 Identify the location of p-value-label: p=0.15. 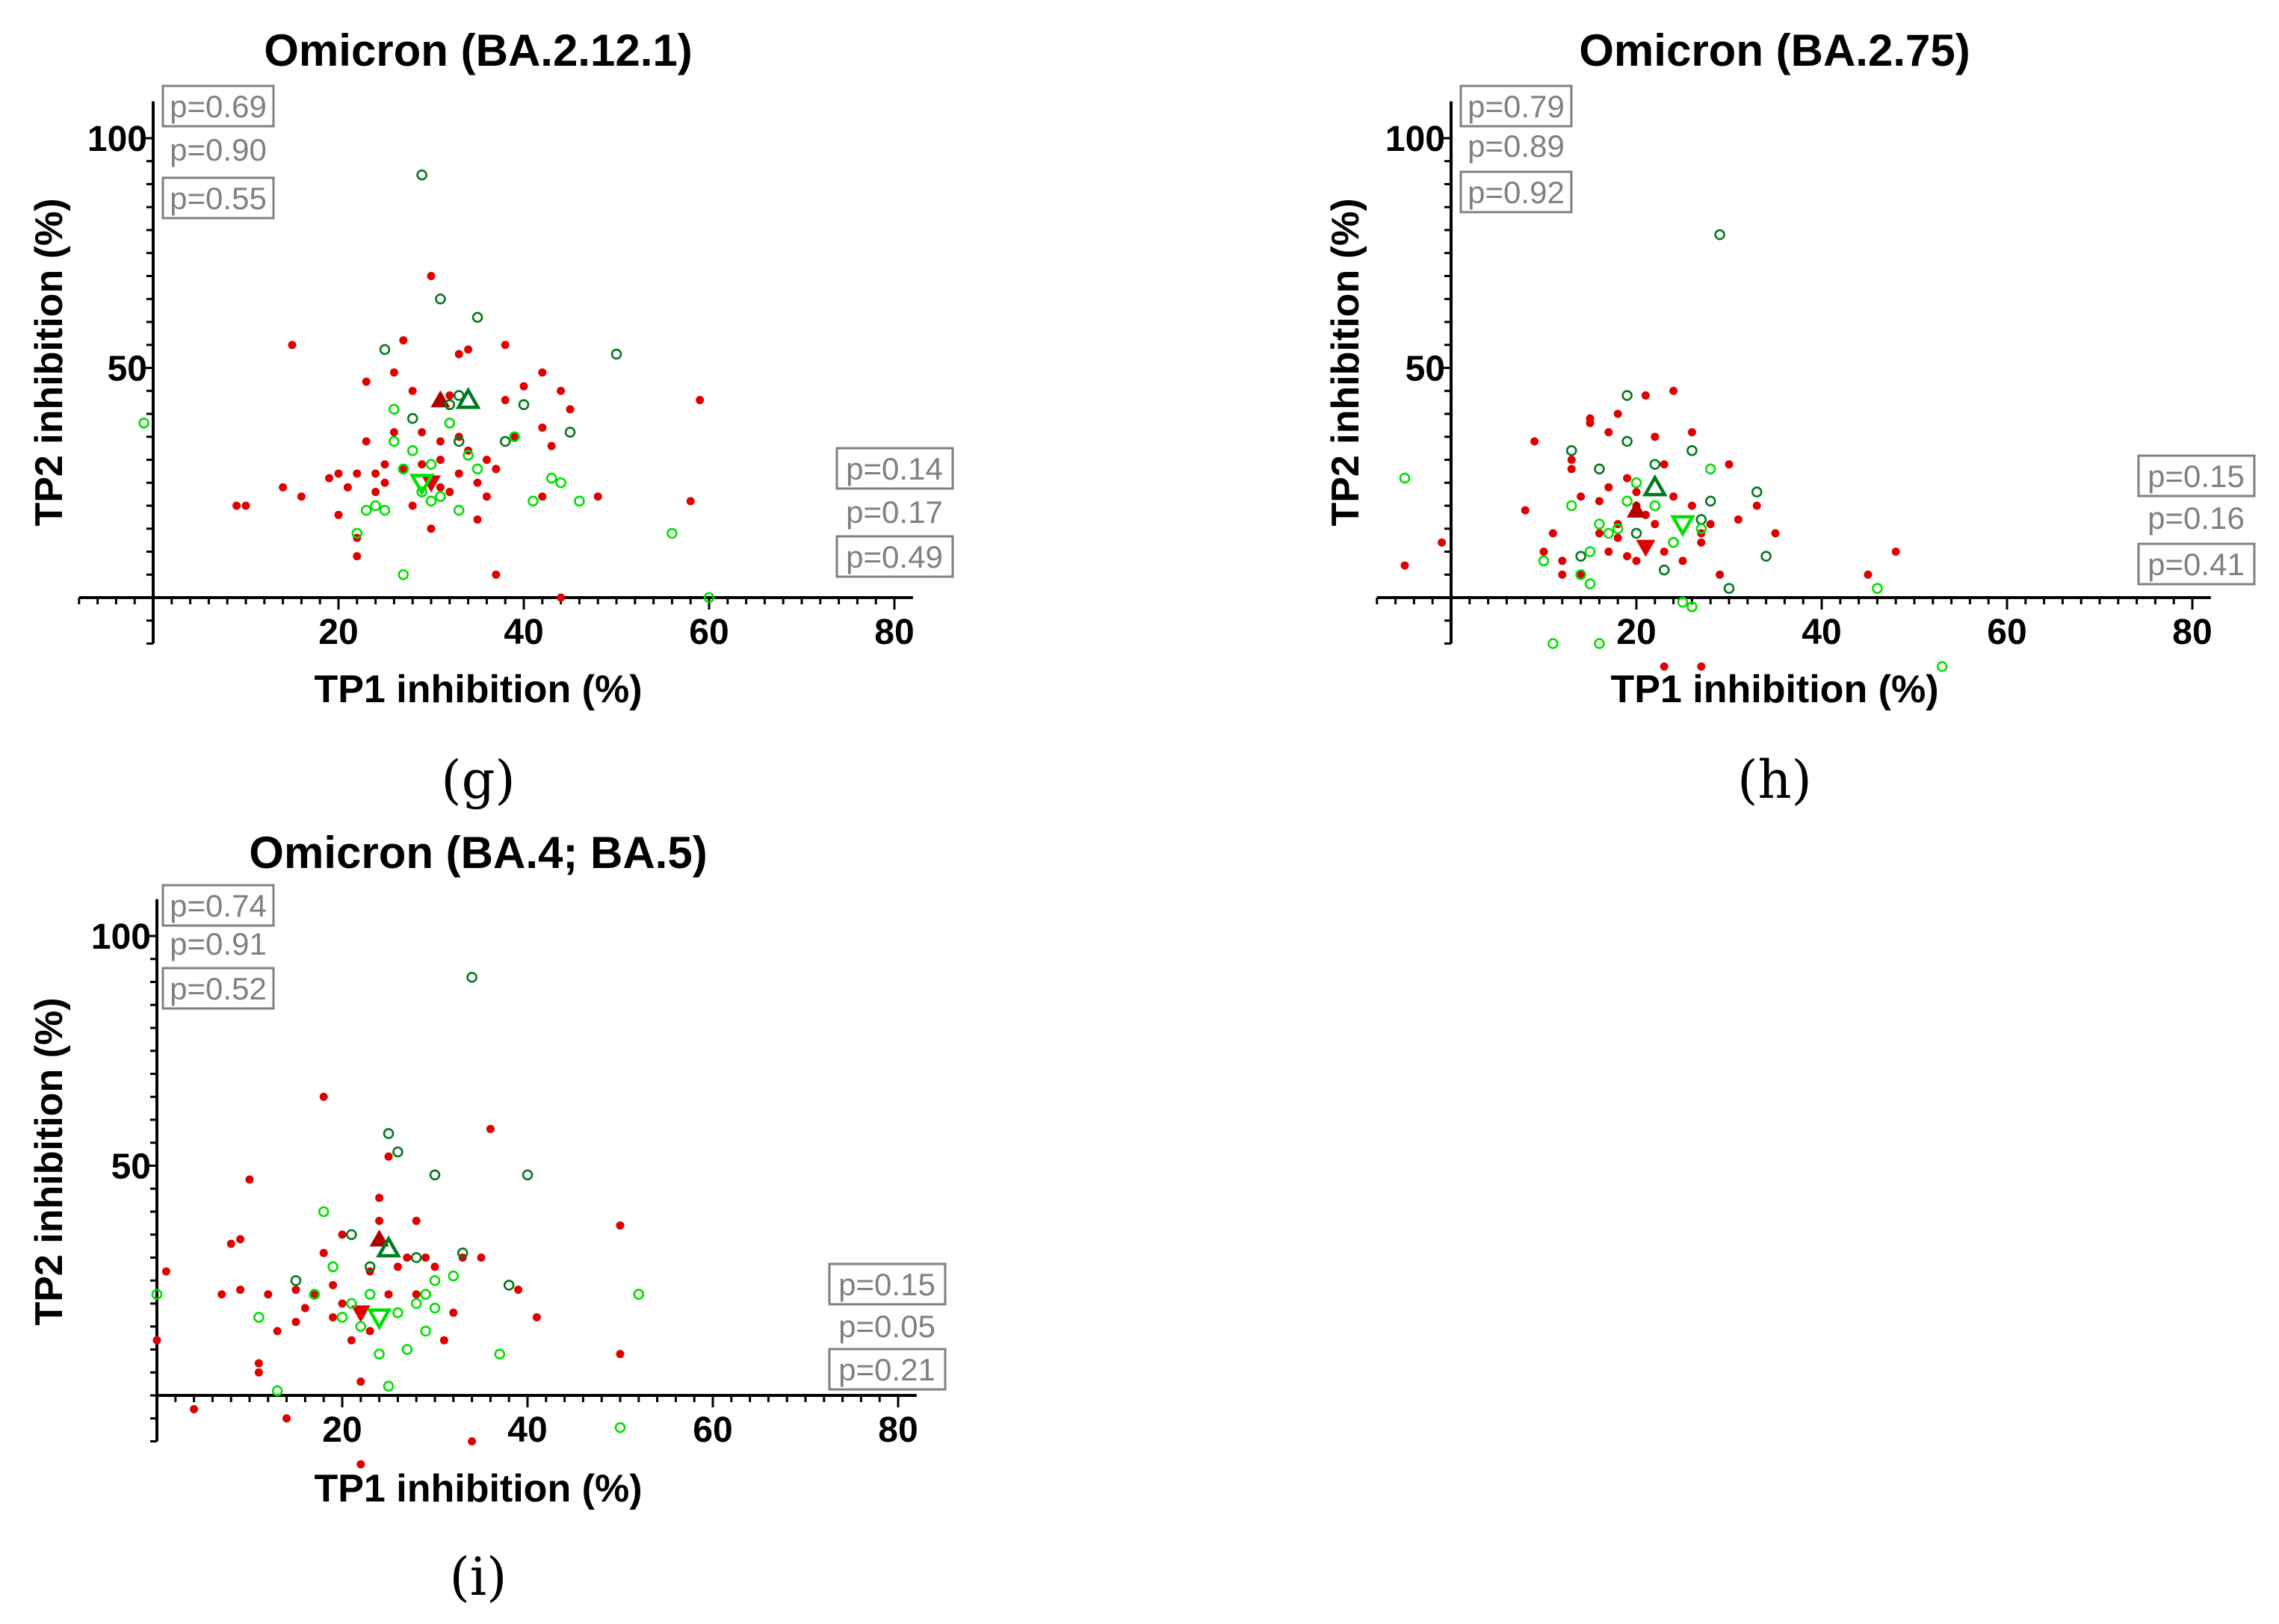
(2196, 476).